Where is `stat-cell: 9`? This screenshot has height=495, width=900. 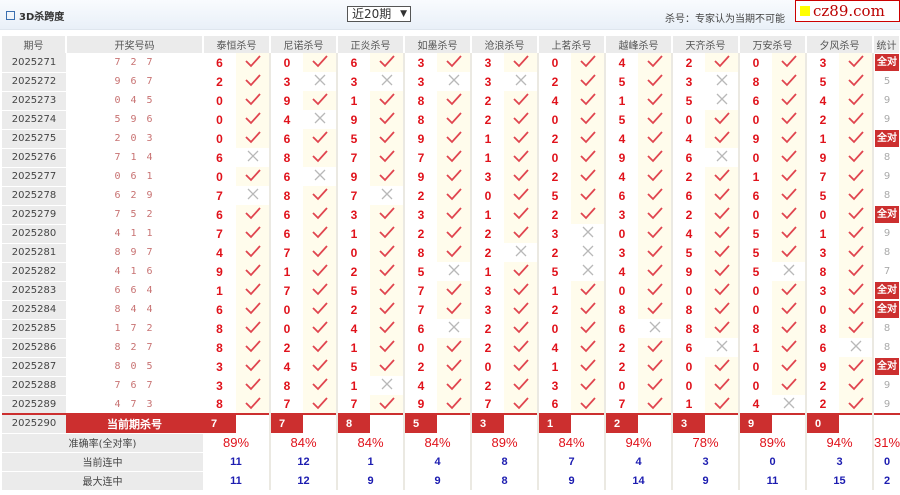
stat-cell: 9 is located at coordinates (886, 385).